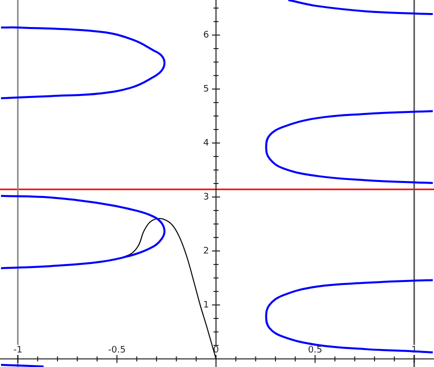 Image resolution: width=434 pixels, height=367 pixels. What do you see at coordinates (117, 351) in the screenshot?
I see `x-tick-label: -0.5` at bounding box center [117, 351].